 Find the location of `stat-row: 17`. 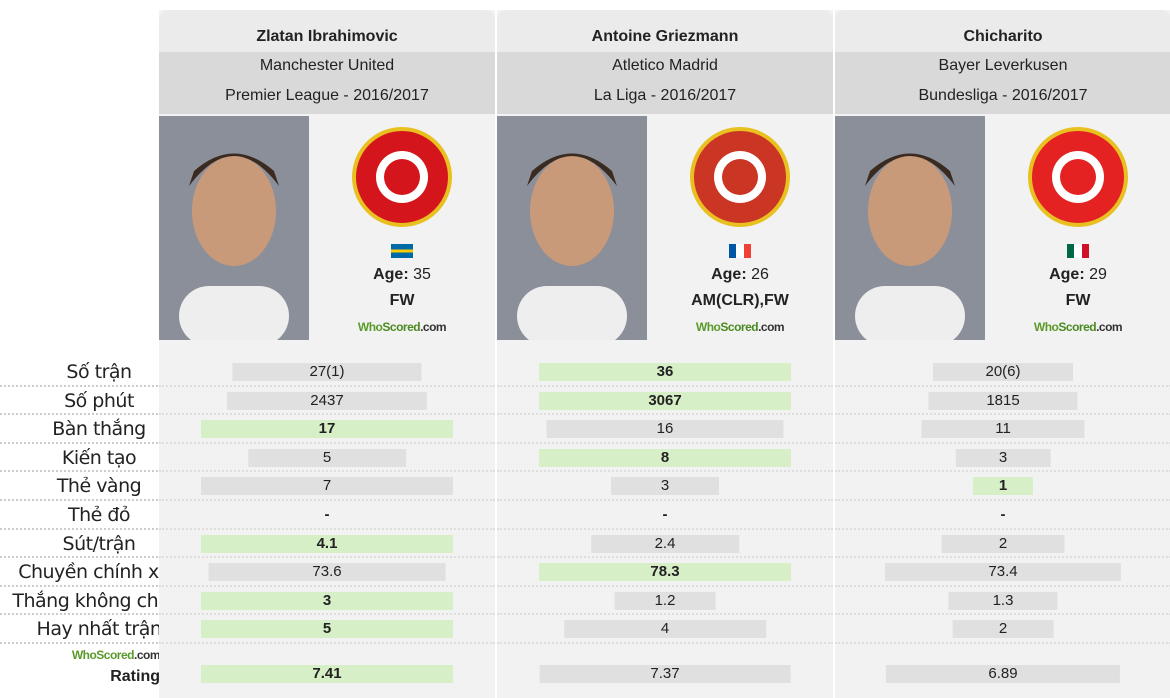

stat-row: 17 is located at coordinates (327, 429).